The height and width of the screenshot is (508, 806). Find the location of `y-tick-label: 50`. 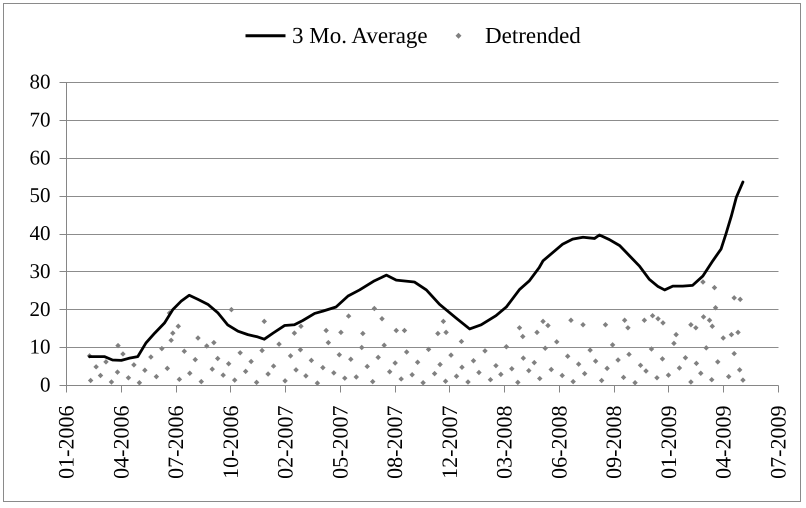

y-tick-label: 50 is located at coordinates (40, 195).